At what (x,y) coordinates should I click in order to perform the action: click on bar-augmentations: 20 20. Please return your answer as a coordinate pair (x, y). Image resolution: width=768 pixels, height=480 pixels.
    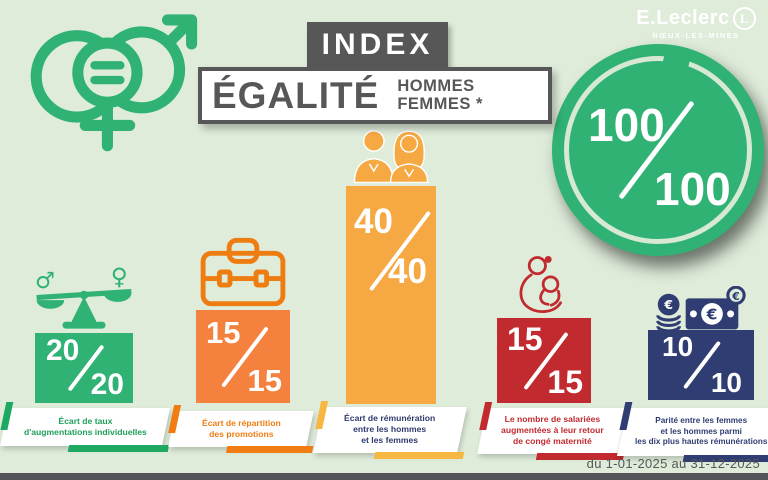
    Looking at the image, I should click on (84, 368).